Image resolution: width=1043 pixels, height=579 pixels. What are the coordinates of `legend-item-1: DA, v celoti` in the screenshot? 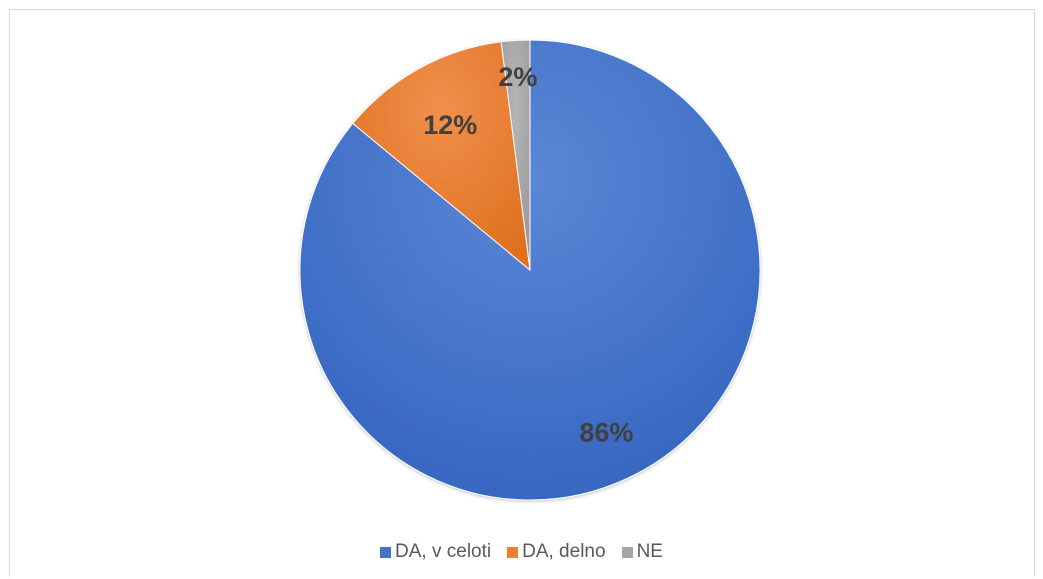 It's located at (435, 552).